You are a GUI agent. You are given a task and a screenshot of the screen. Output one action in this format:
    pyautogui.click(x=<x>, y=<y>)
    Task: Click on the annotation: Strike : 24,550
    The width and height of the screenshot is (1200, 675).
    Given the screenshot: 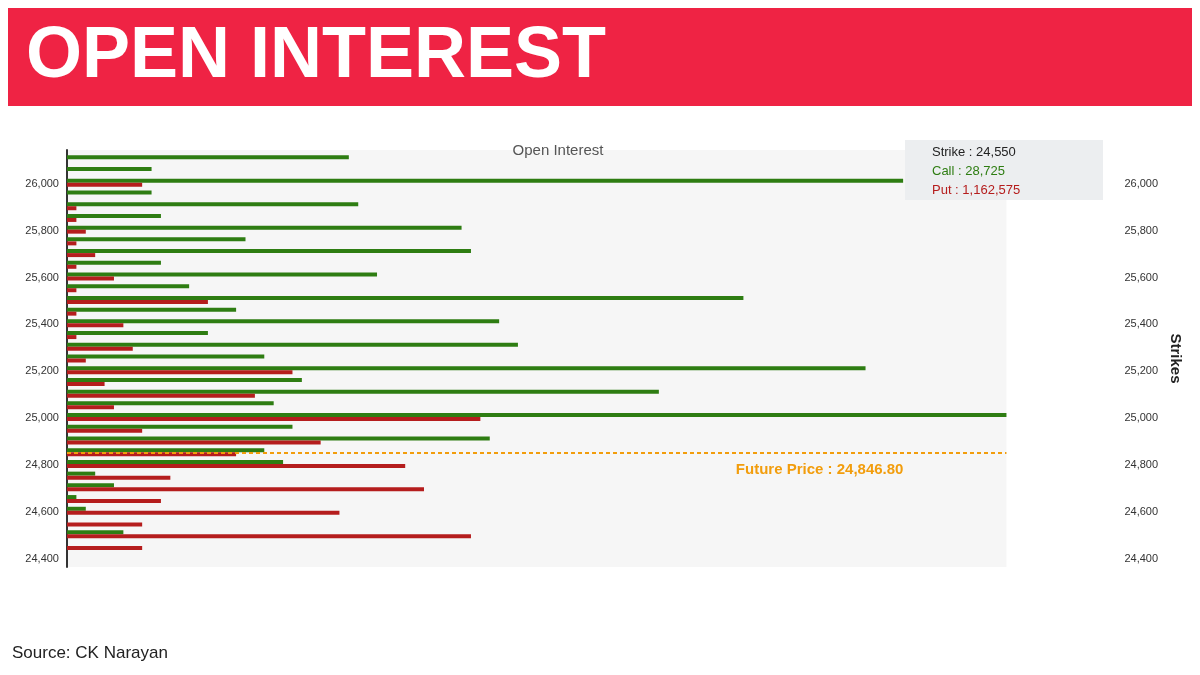 What is the action you would take?
    pyautogui.click(x=974, y=152)
    